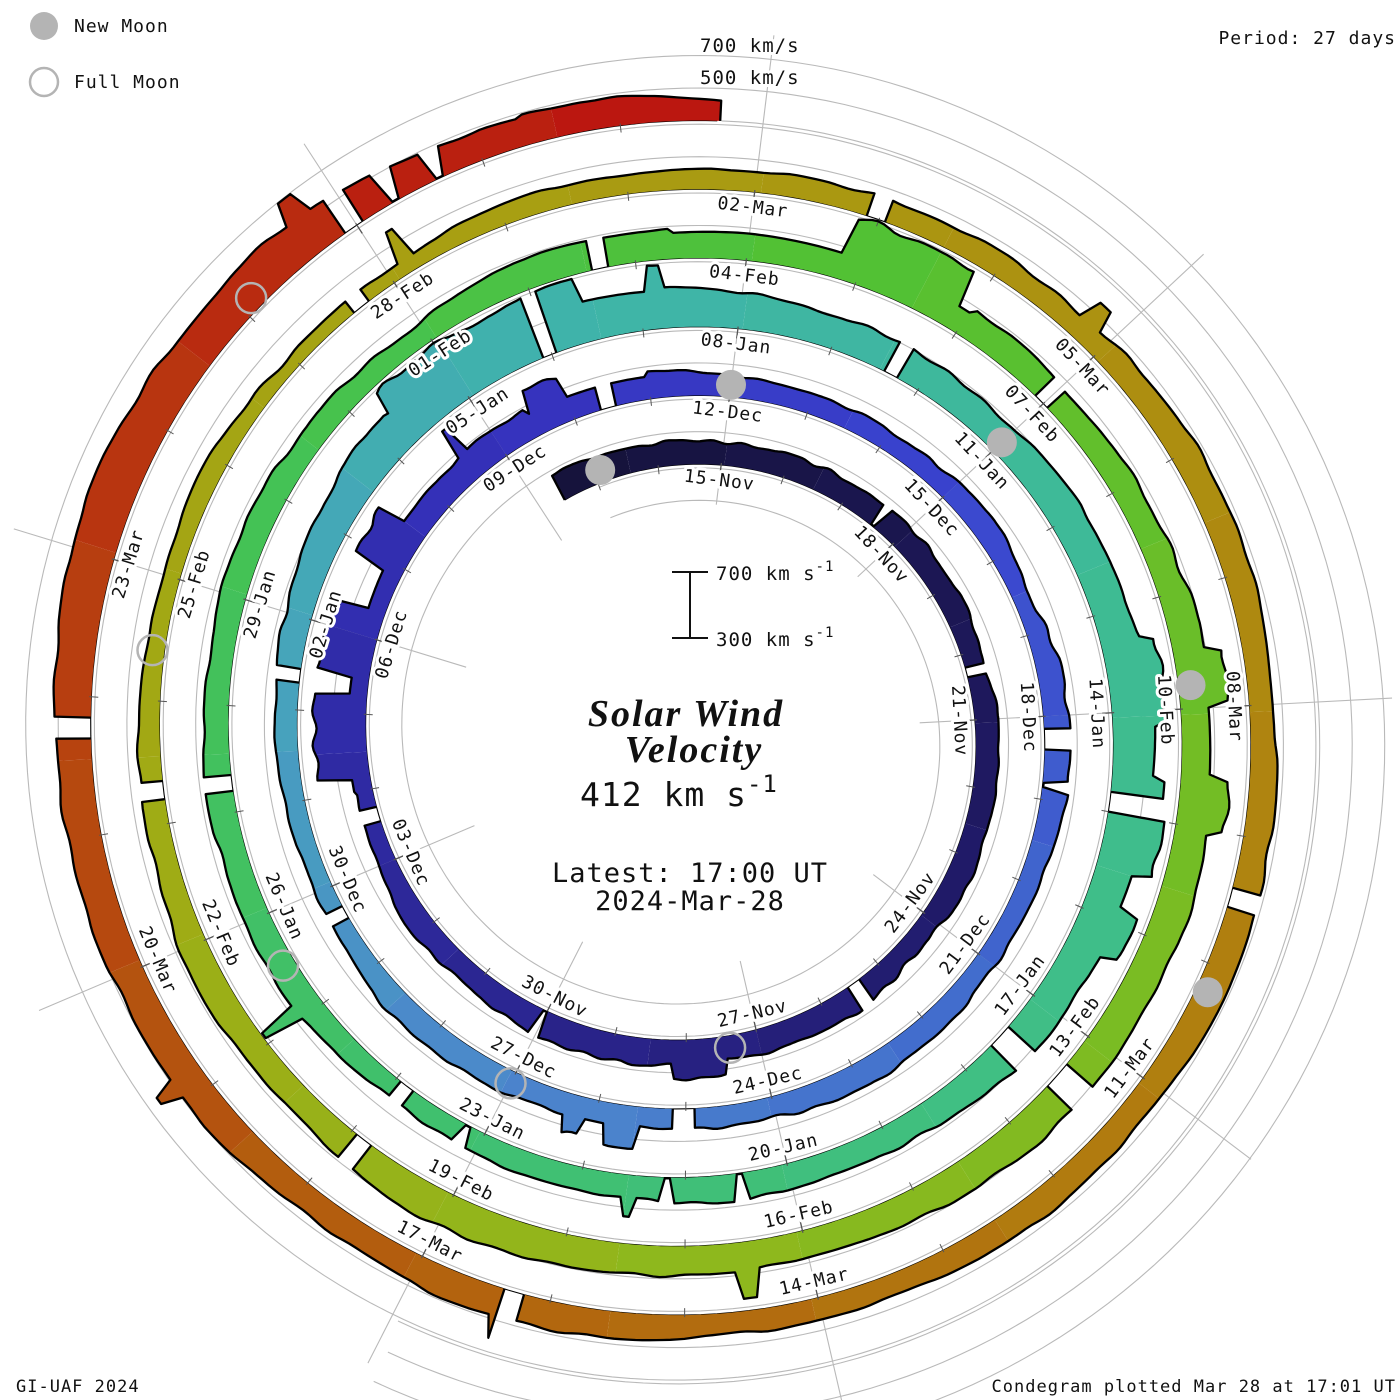  What do you see at coordinates (121, 26) in the screenshot?
I see `new-moon-label: New Moon` at bounding box center [121, 26].